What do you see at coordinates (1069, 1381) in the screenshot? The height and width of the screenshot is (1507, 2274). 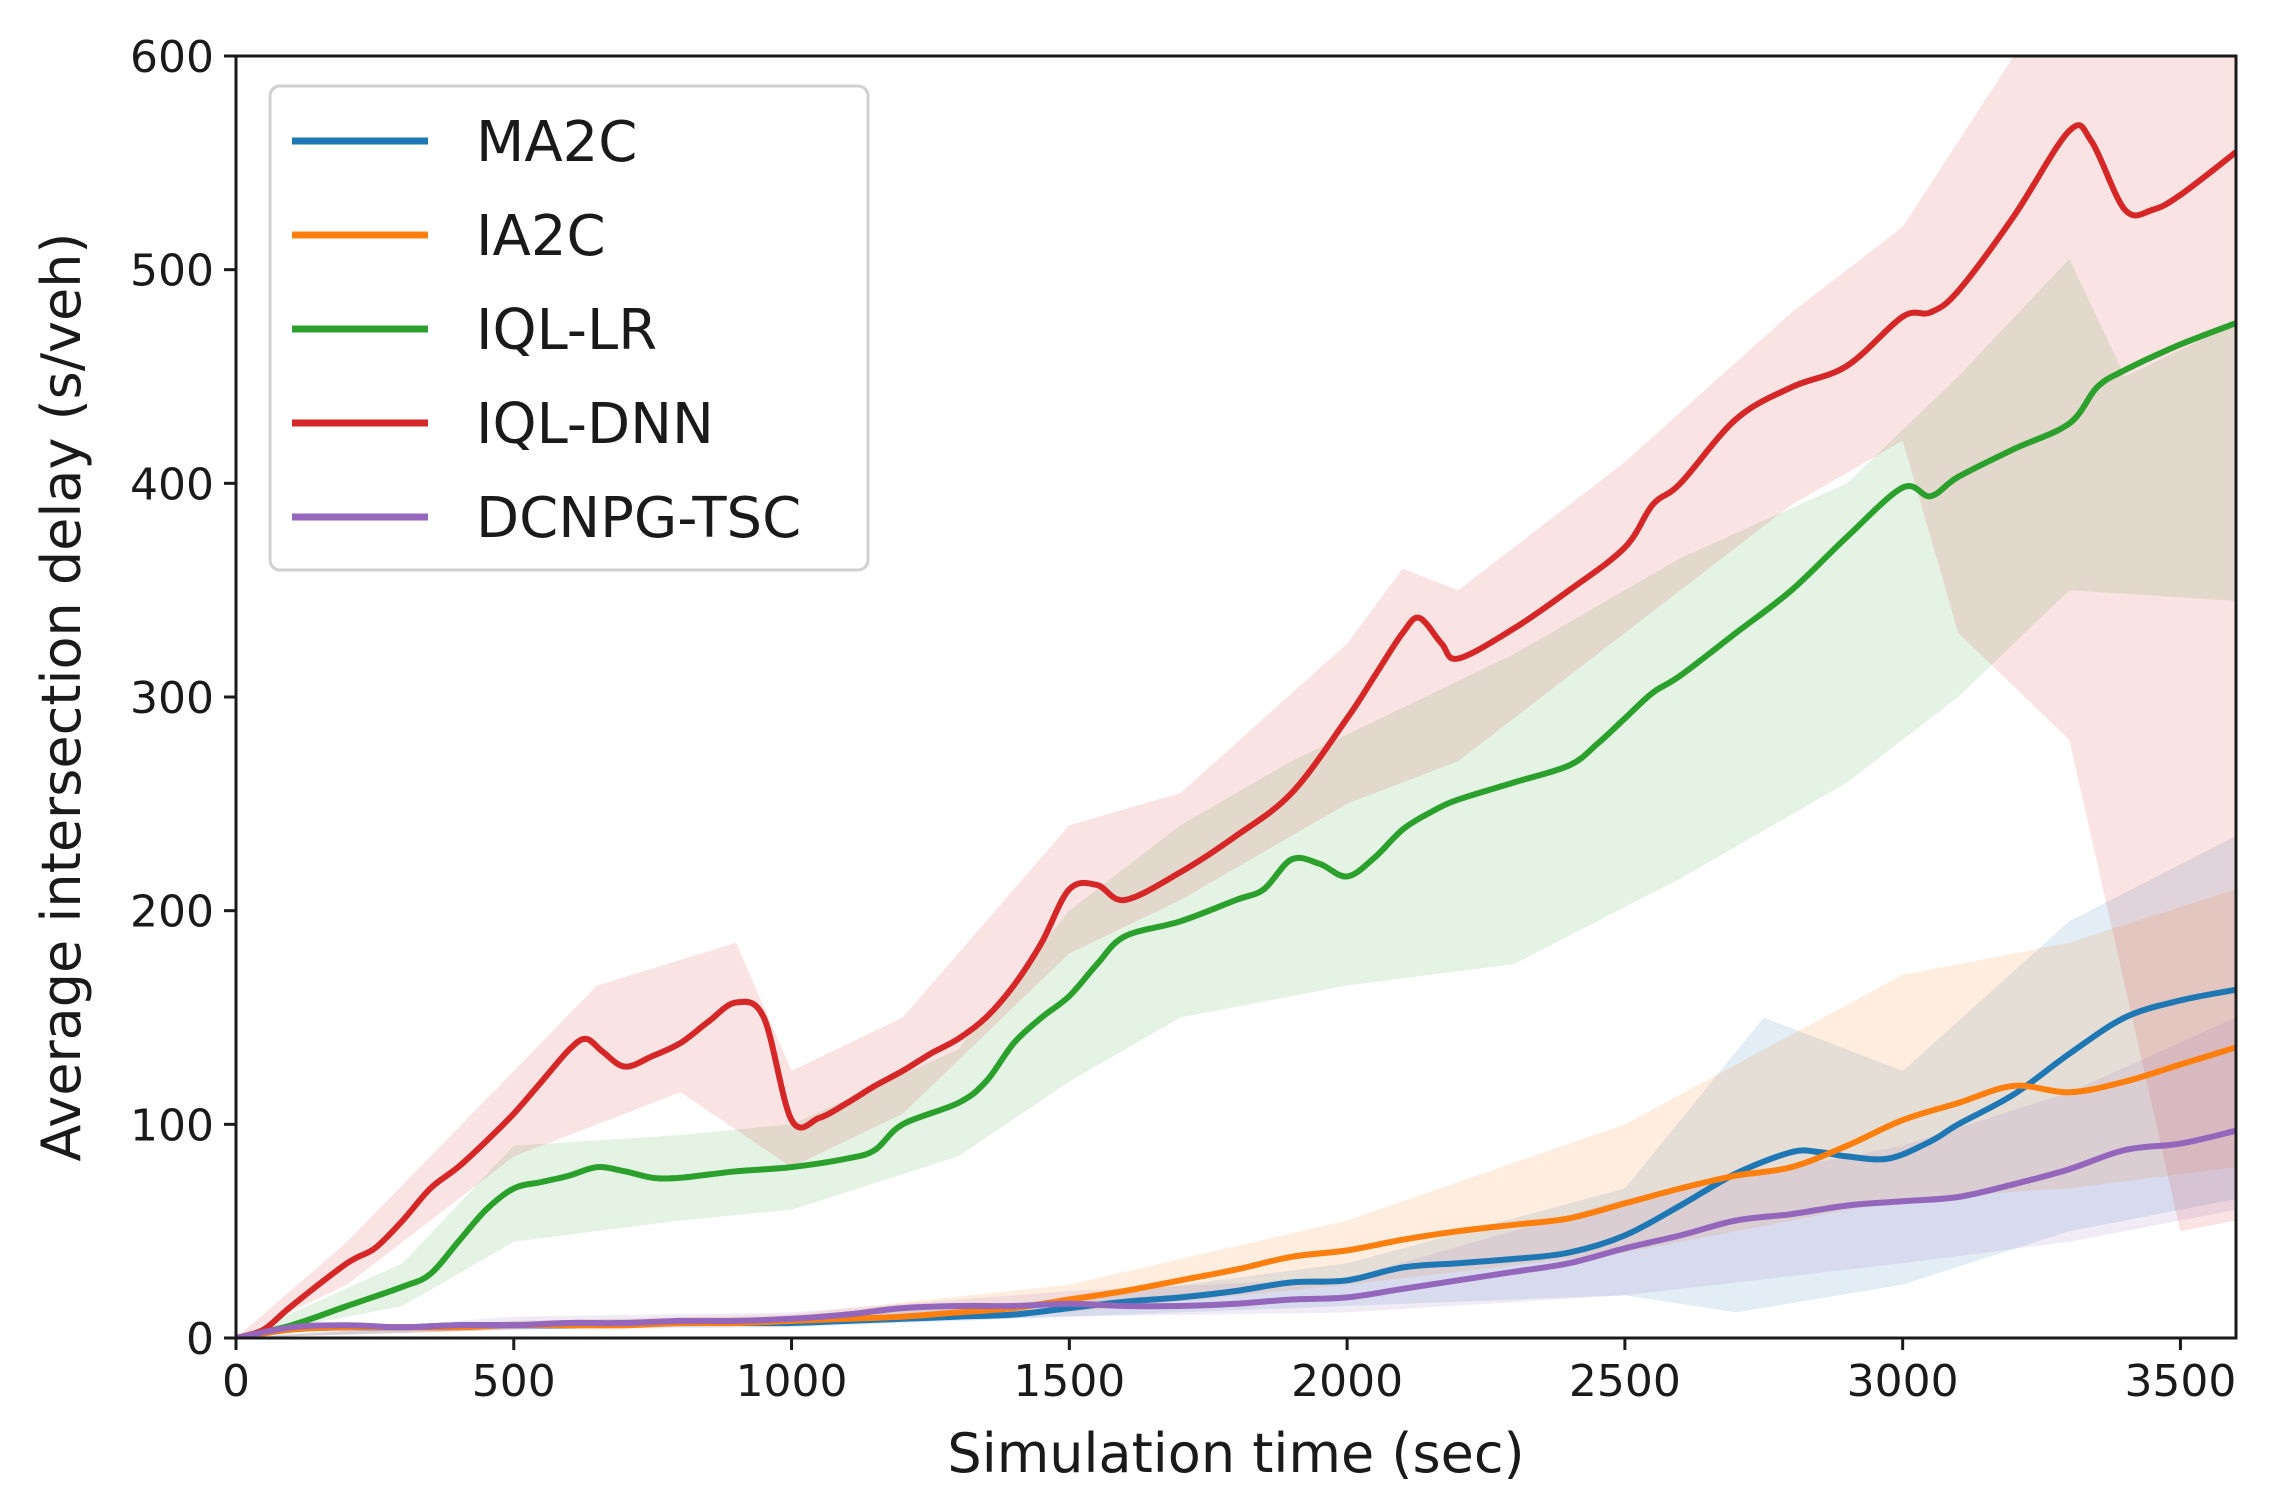 I see `x-tick-label: 1500` at bounding box center [1069, 1381].